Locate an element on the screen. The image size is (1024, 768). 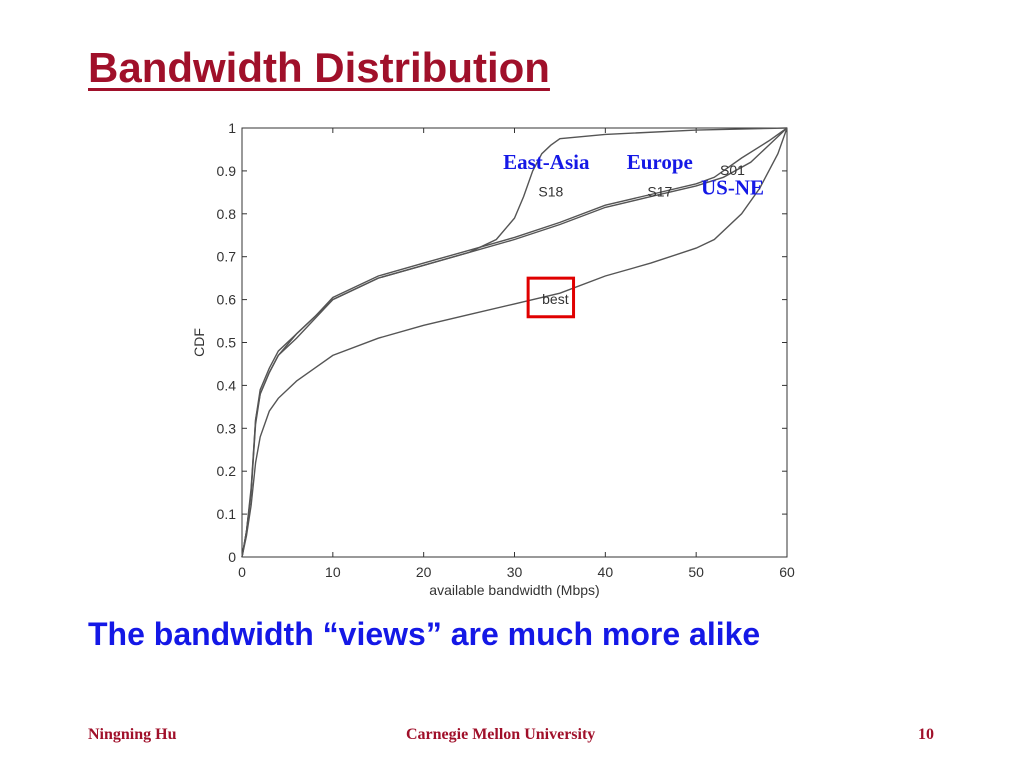
y-tick-label: 0.6 is located at coordinates (227, 300).